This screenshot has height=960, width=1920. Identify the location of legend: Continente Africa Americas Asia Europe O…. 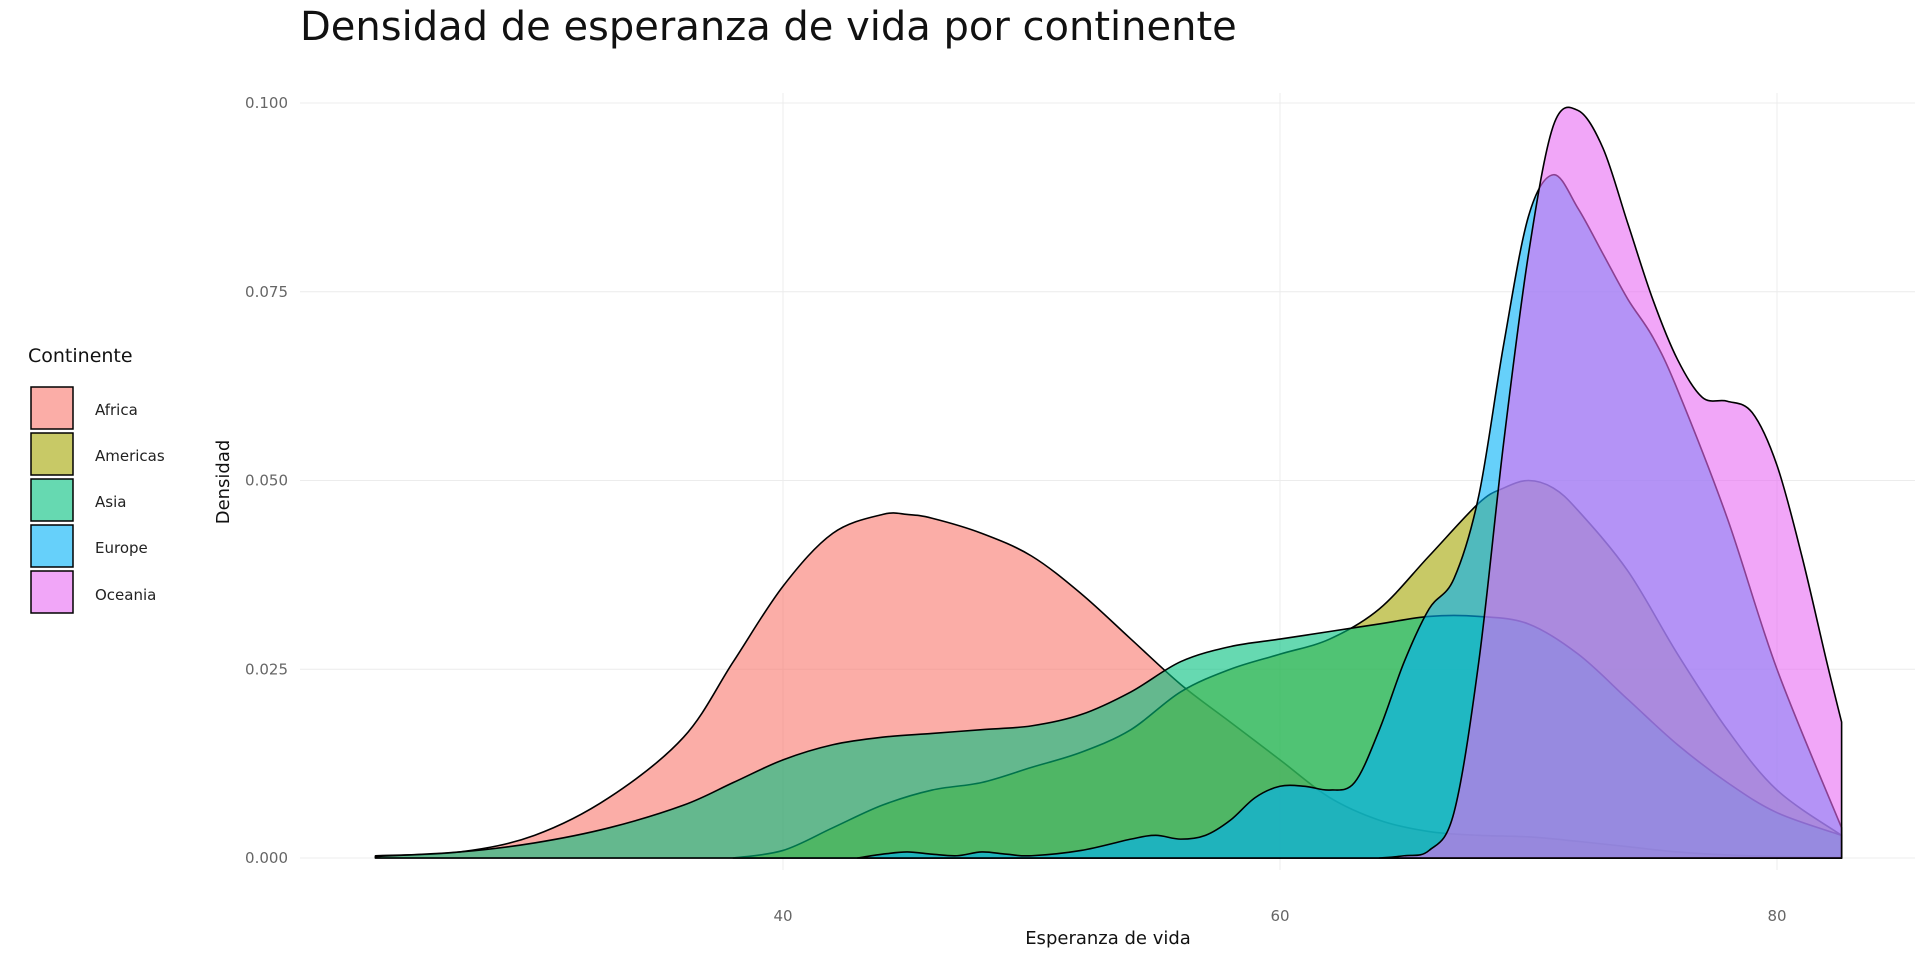
(96, 479).